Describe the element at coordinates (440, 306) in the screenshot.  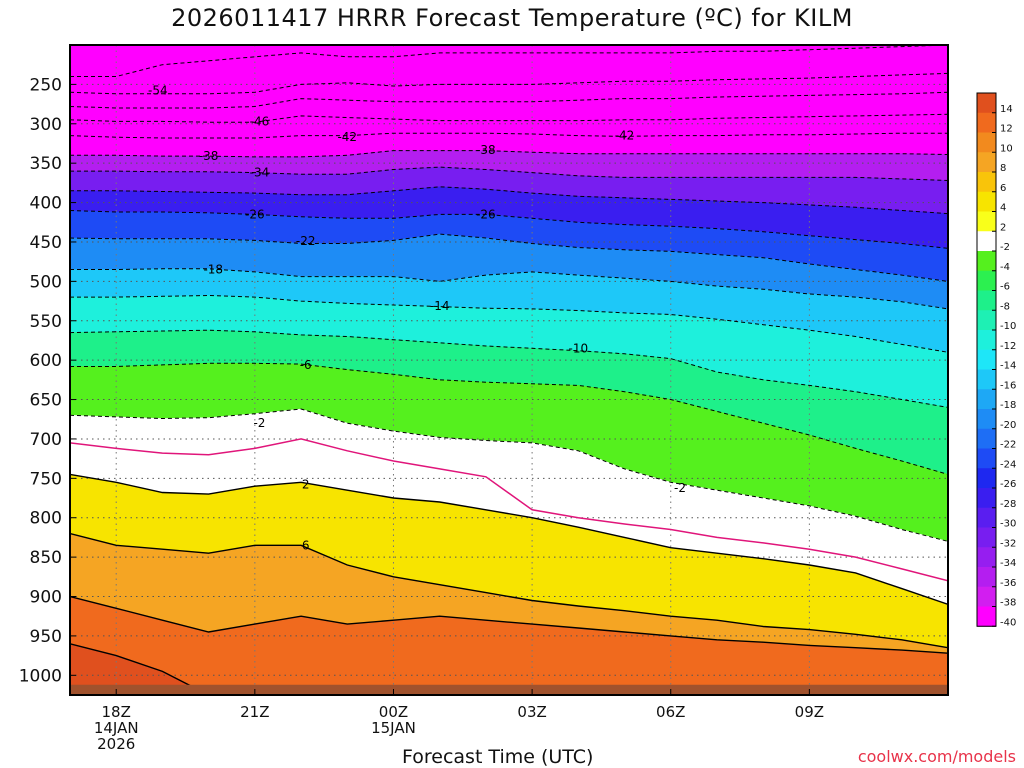
I see `contour-label: -14` at that location.